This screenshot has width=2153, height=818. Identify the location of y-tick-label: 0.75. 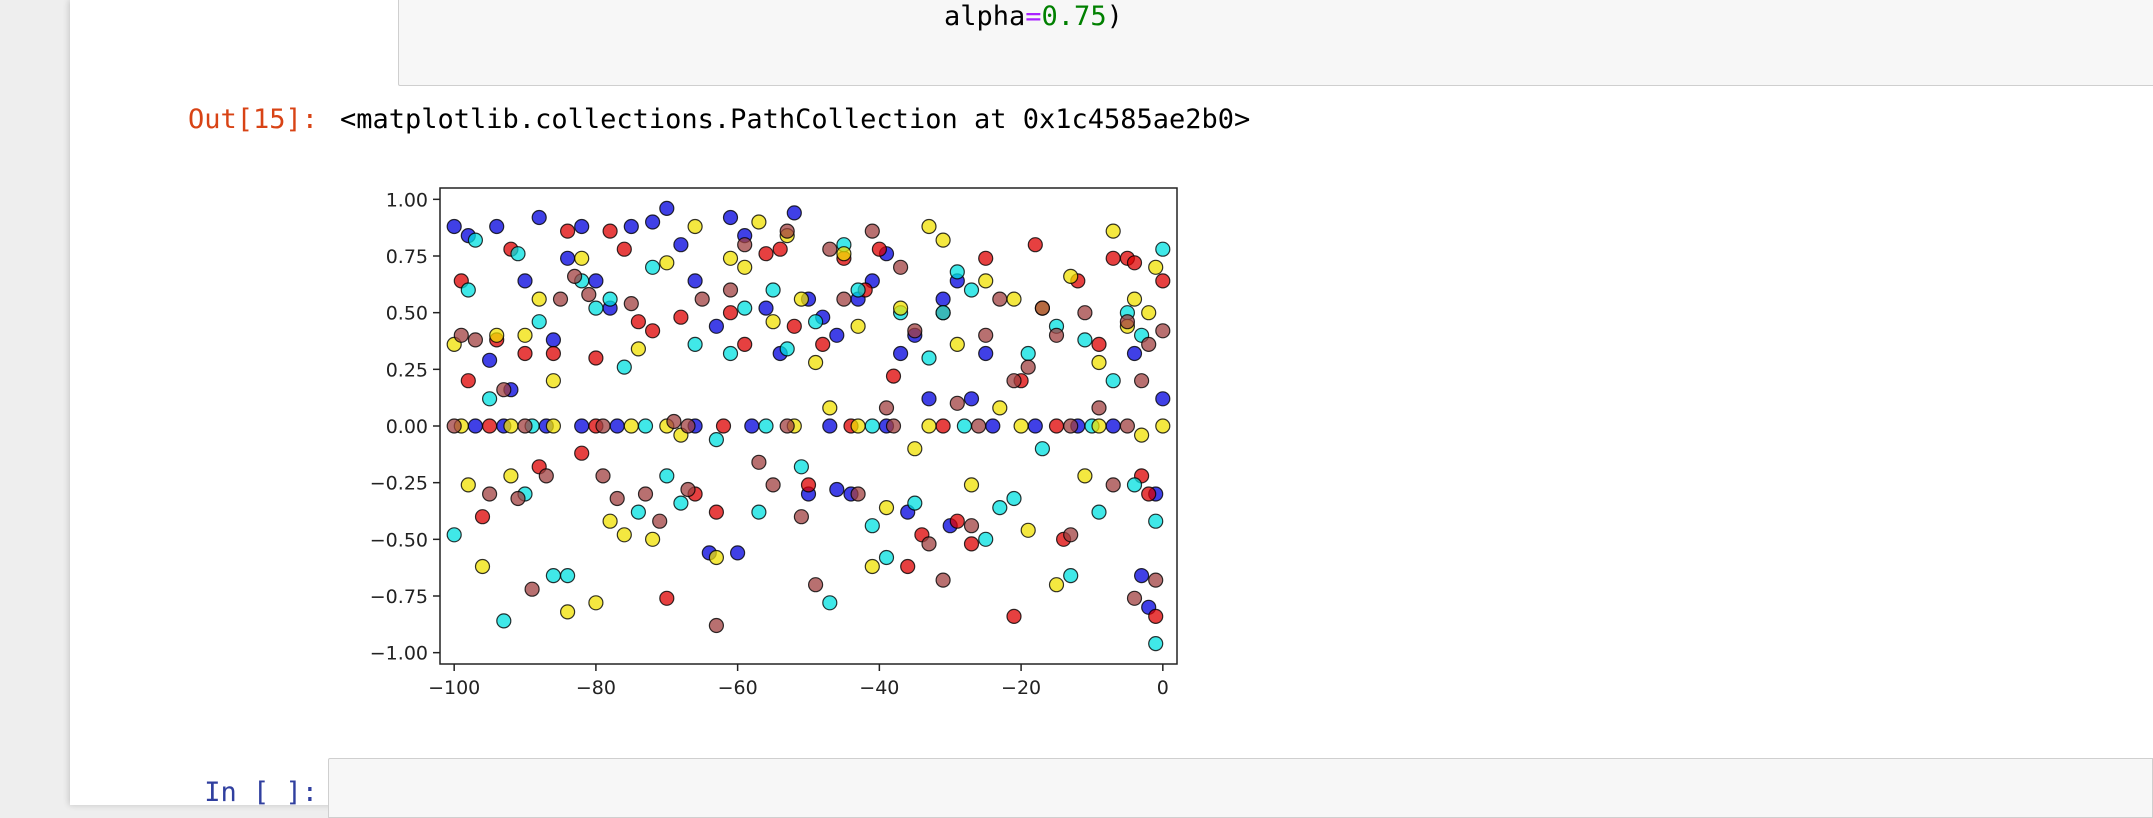
(407, 257).